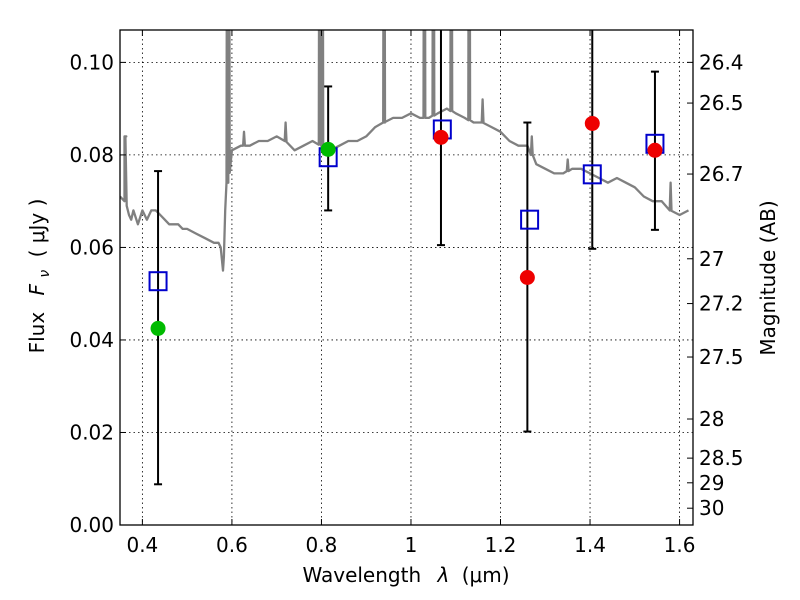  I want to click on x-tick-label: 0.4, so click(142, 545).